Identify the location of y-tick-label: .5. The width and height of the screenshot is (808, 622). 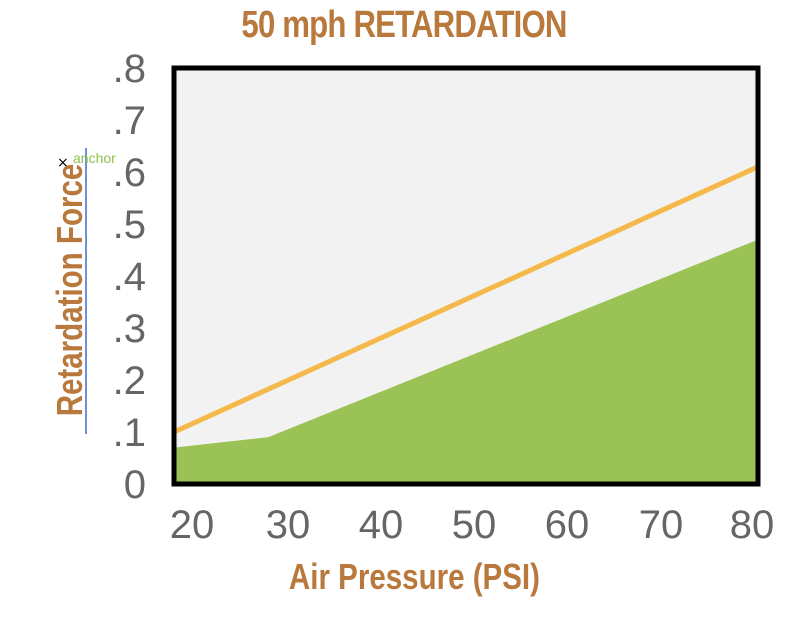
(129, 225).